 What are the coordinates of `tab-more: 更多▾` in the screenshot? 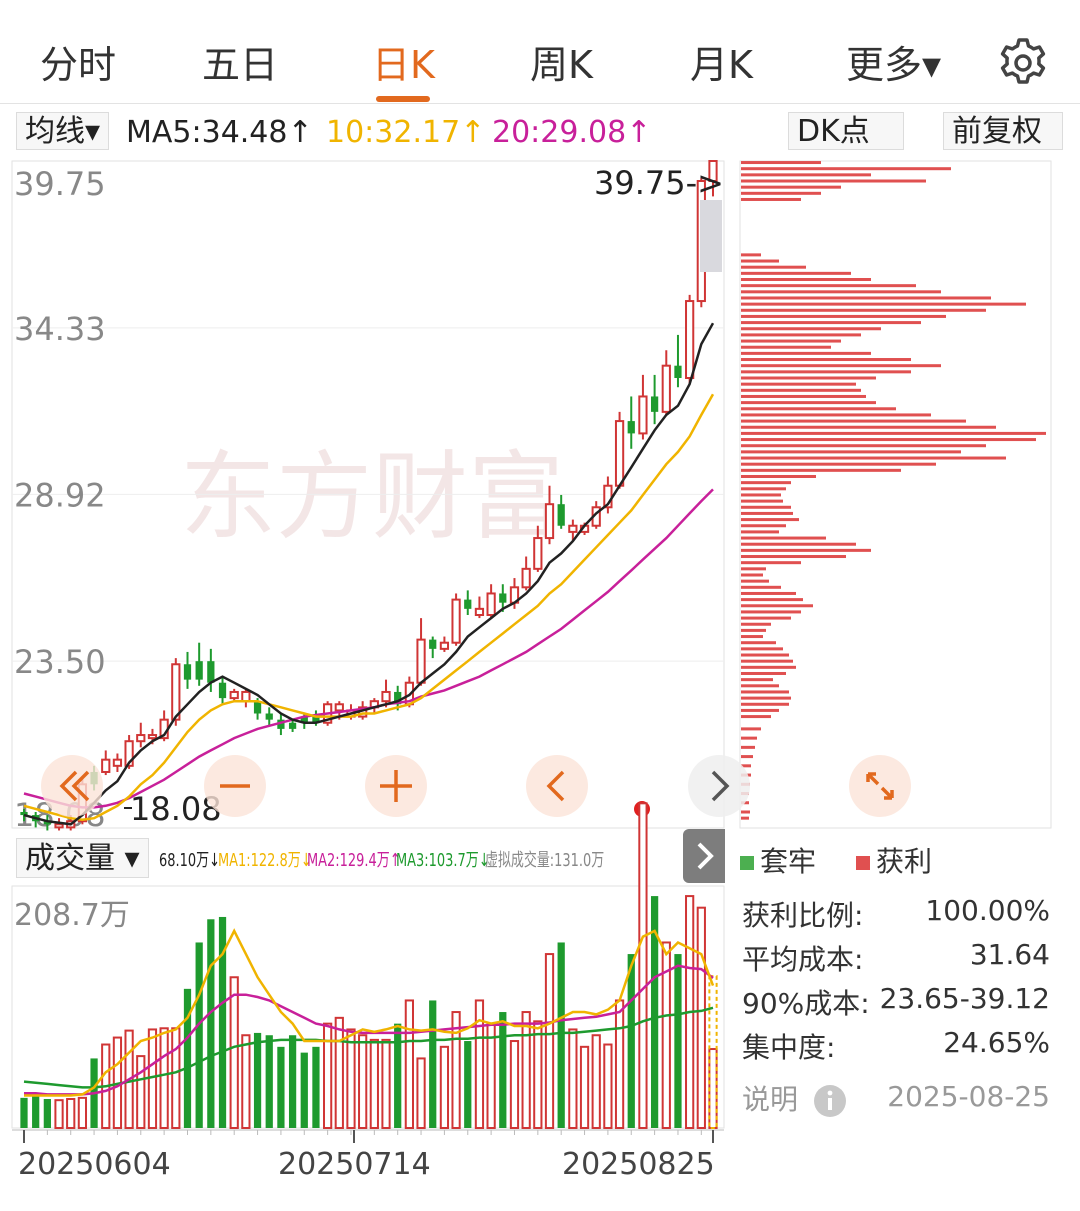 It's located at (894, 65).